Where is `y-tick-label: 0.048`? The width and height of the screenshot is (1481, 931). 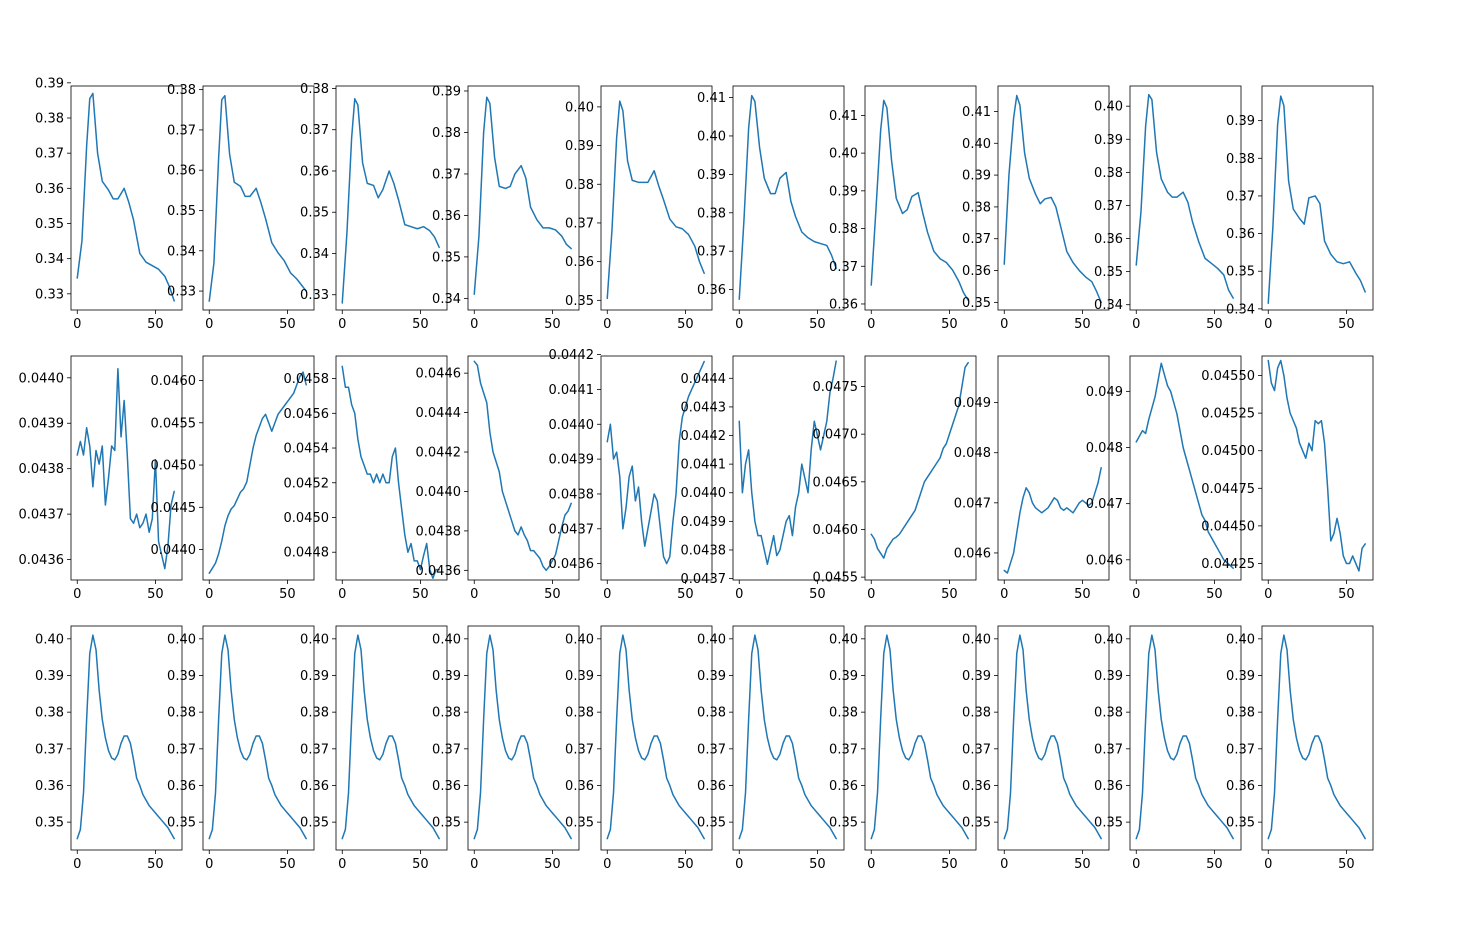 y-tick-label: 0.048 is located at coordinates (1104, 448).